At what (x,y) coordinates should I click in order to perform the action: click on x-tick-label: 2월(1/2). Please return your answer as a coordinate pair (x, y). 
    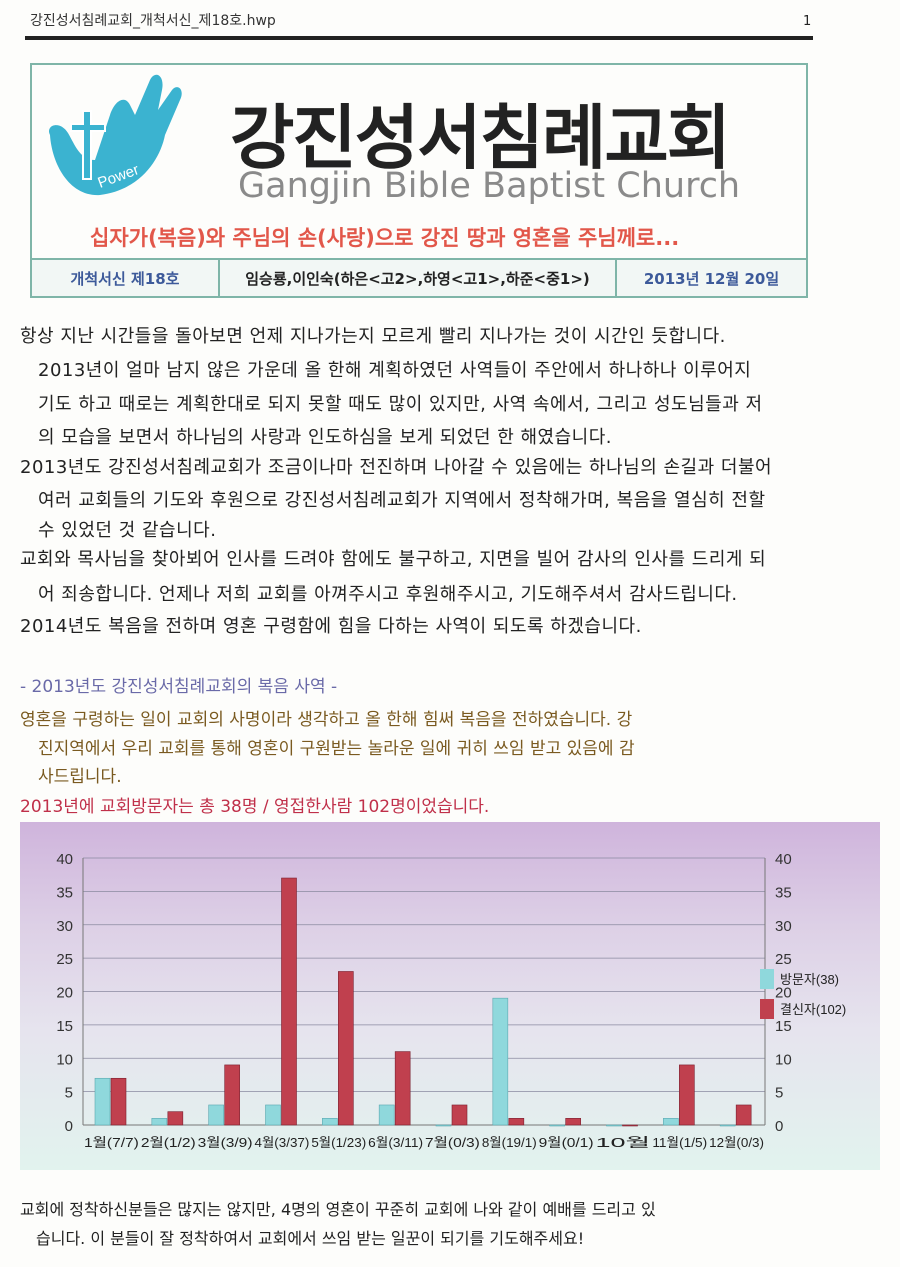
    Looking at the image, I should click on (168, 1142).